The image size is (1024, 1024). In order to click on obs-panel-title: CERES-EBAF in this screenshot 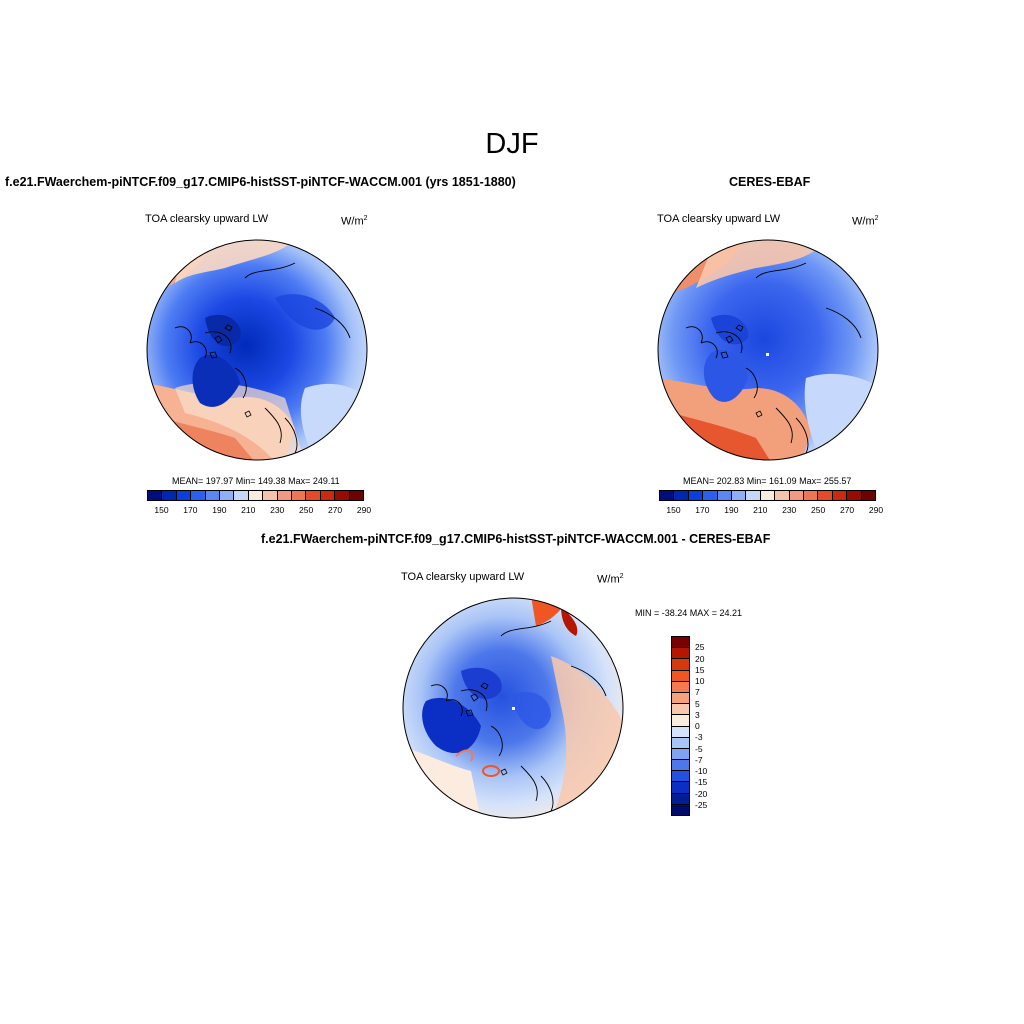, I will do `click(770, 182)`.